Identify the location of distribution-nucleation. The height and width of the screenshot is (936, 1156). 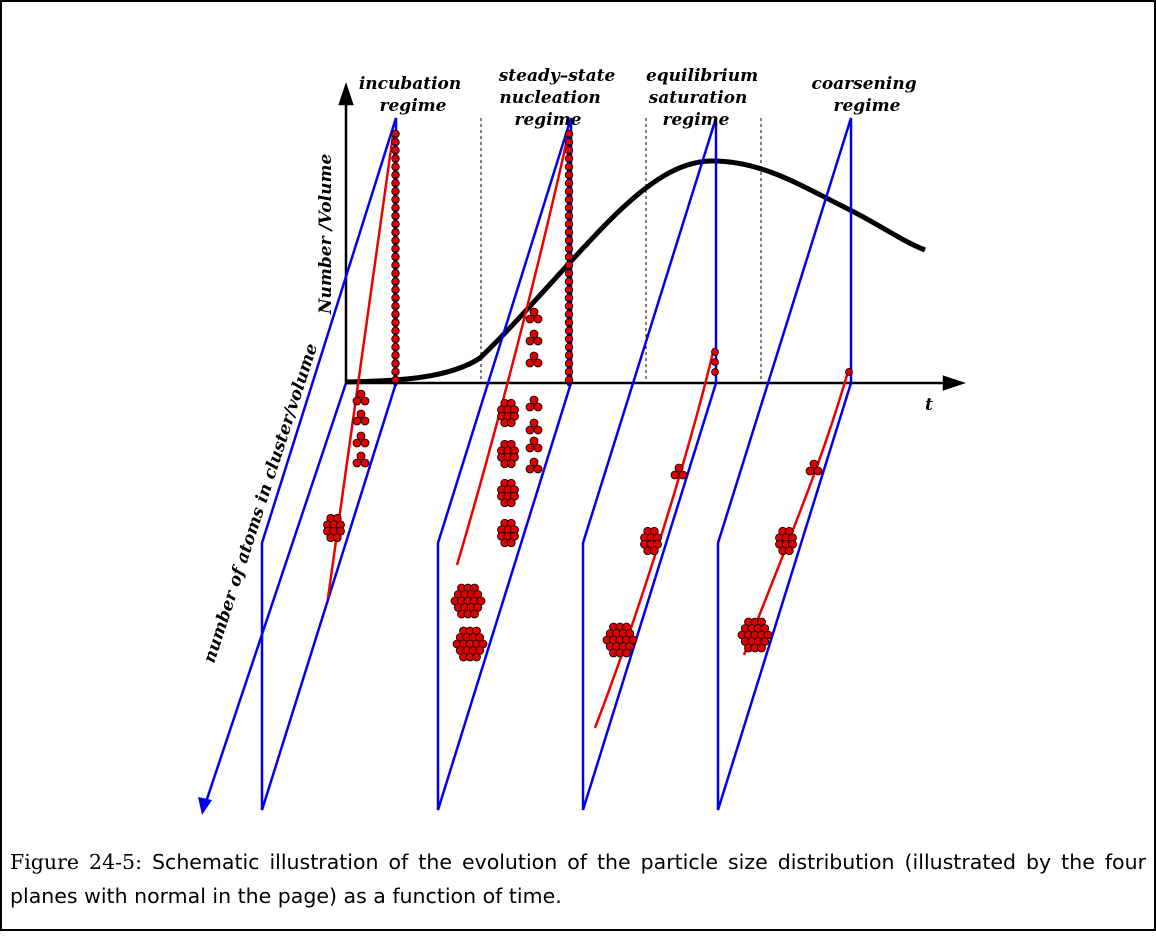
(512, 350).